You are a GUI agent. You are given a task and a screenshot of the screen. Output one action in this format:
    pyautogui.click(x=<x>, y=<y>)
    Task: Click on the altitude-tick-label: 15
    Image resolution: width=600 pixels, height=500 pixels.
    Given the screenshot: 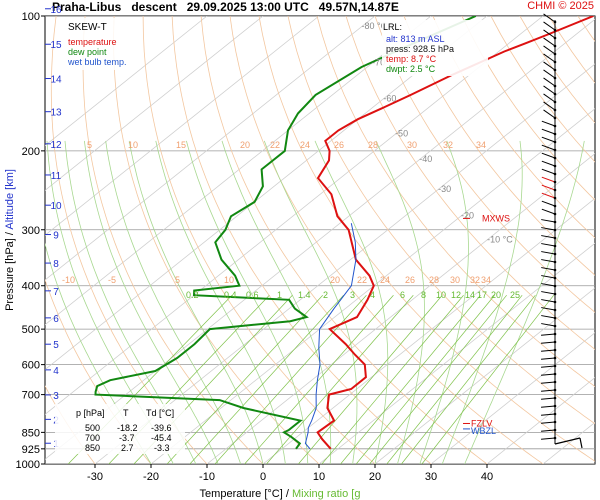 What is the action you would take?
    pyautogui.click(x=56, y=45)
    